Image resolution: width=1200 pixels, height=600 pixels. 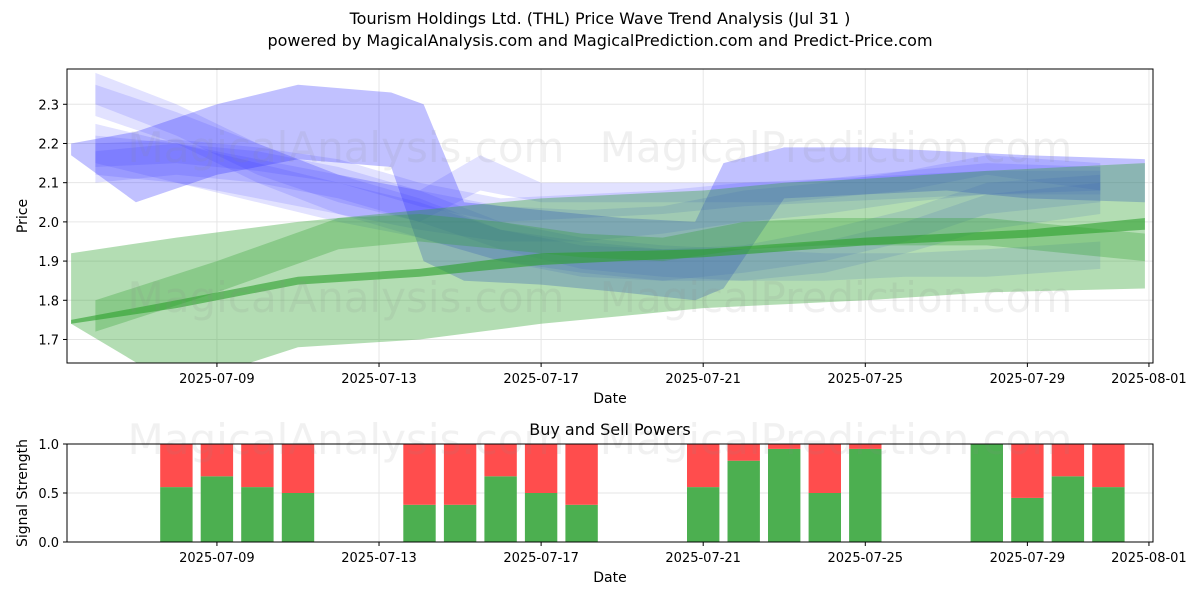 What do you see at coordinates (703, 379) in the screenshot?
I see `price-x-tick-label: 2025-07-21` at bounding box center [703, 379].